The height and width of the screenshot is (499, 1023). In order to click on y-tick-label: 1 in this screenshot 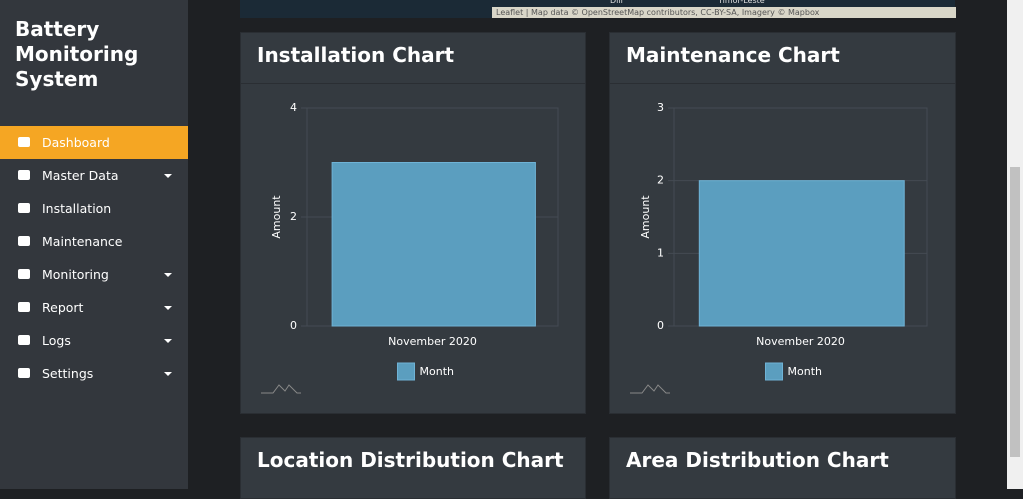, I will do `click(660, 252)`.